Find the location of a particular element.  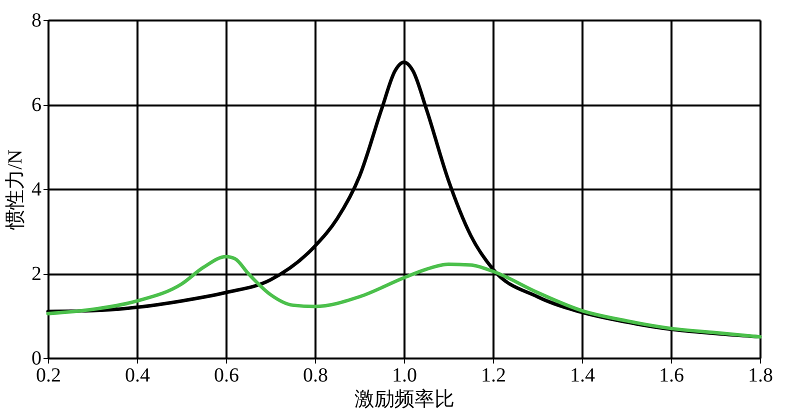

x-tick-label: 0.4 is located at coordinates (137, 375).